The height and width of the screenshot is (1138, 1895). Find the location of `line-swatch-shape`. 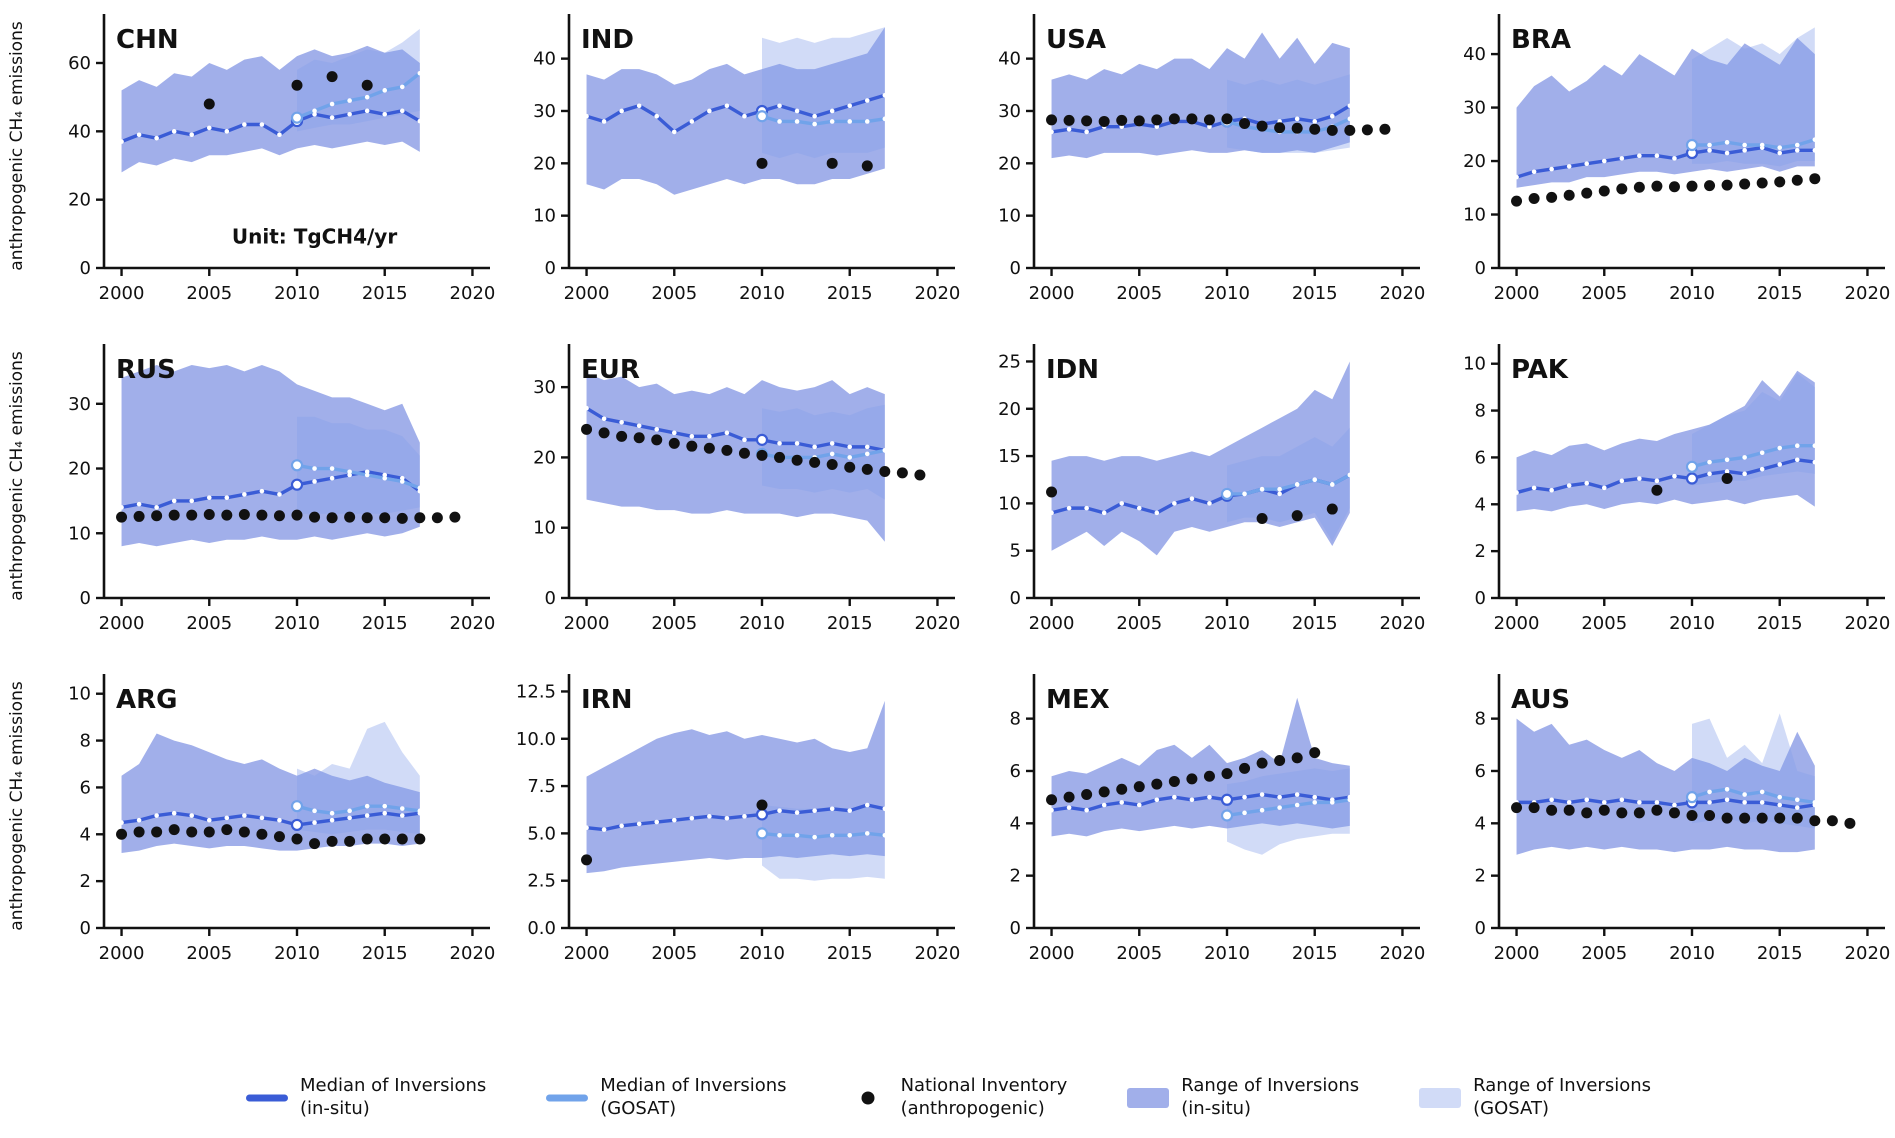

line-swatch-shape is located at coordinates (567, 1097).